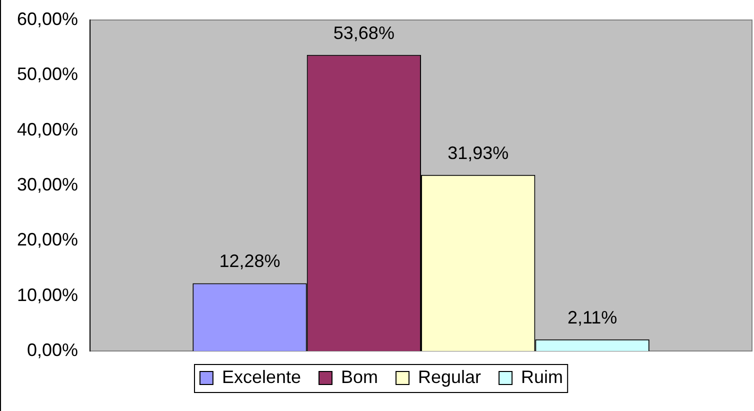  What do you see at coordinates (359, 376) in the screenshot?
I see `legend-label: Bom` at bounding box center [359, 376].